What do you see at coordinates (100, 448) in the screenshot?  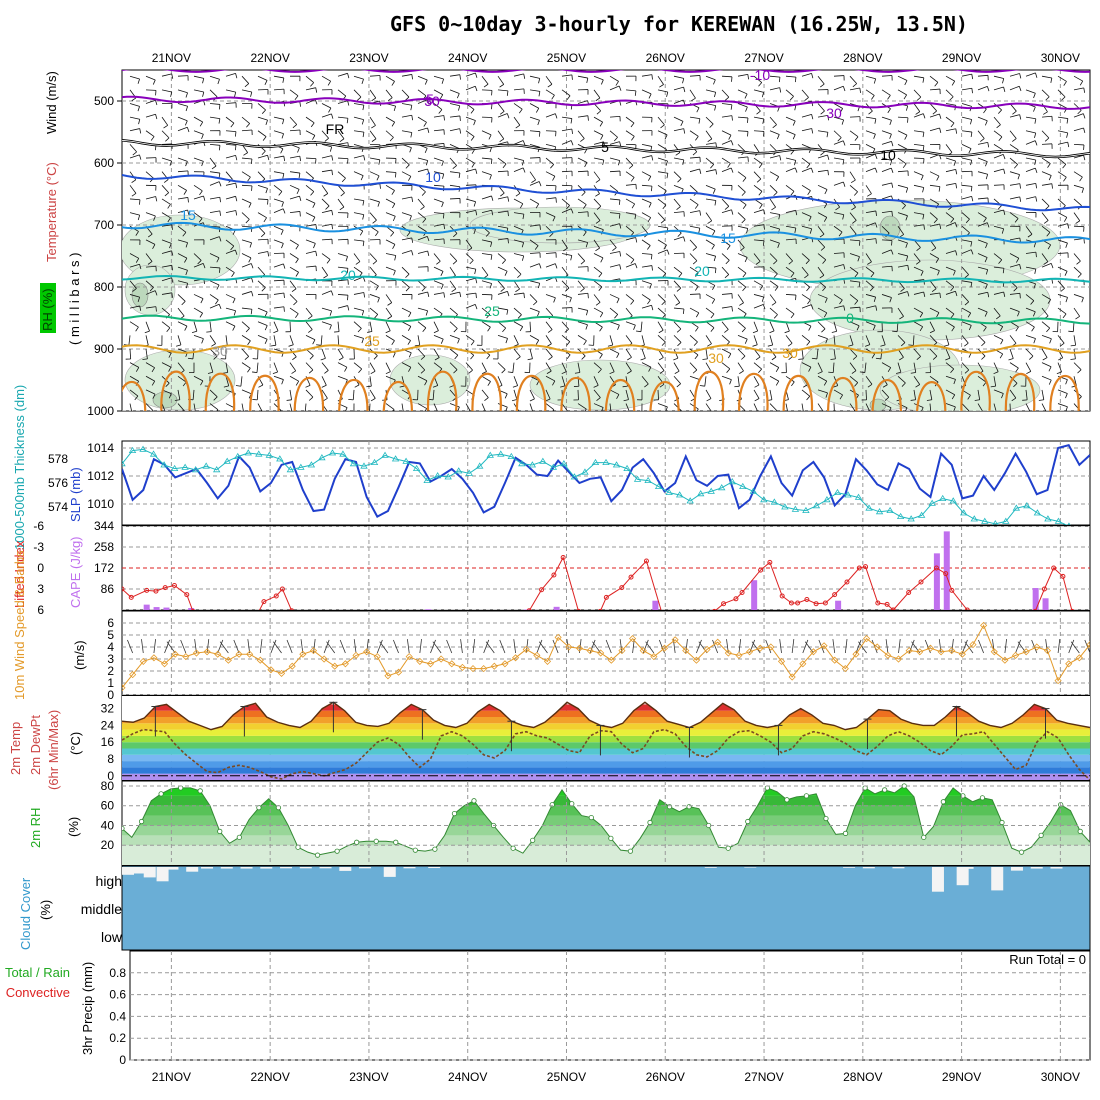 I see `slp-tick-label: 1014` at bounding box center [100, 448].